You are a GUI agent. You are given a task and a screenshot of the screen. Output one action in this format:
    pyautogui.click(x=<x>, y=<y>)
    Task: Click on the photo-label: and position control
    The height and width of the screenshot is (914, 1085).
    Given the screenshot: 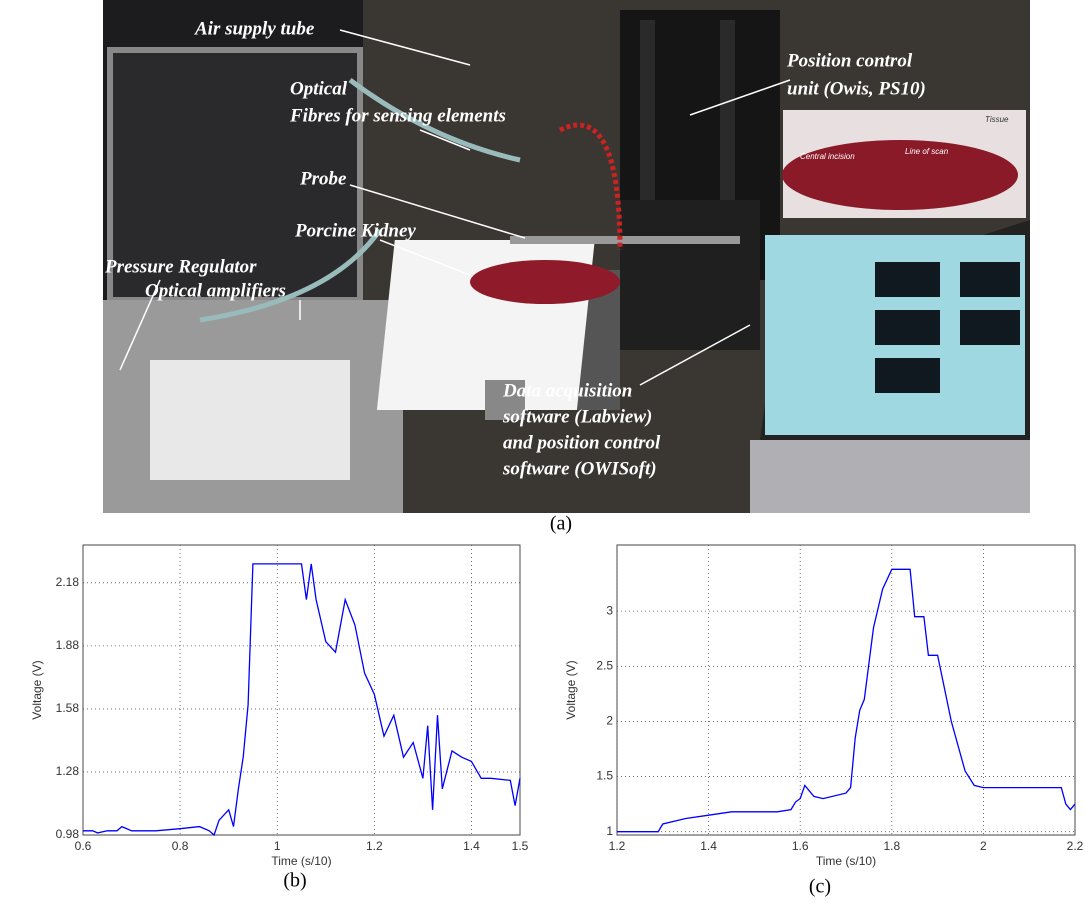 What is the action you would take?
    pyautogui.click(x=582, y=442)
    